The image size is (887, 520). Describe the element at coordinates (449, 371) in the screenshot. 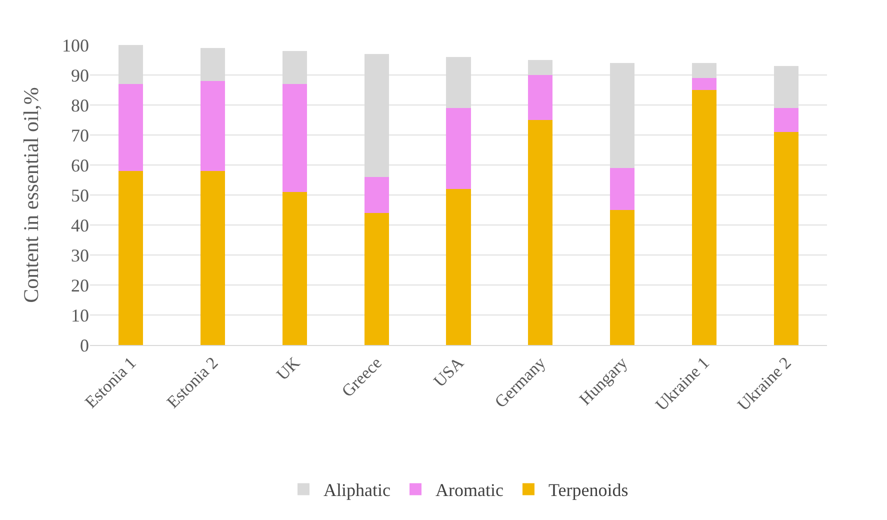

I see `x-tick-label: USA` at that location.